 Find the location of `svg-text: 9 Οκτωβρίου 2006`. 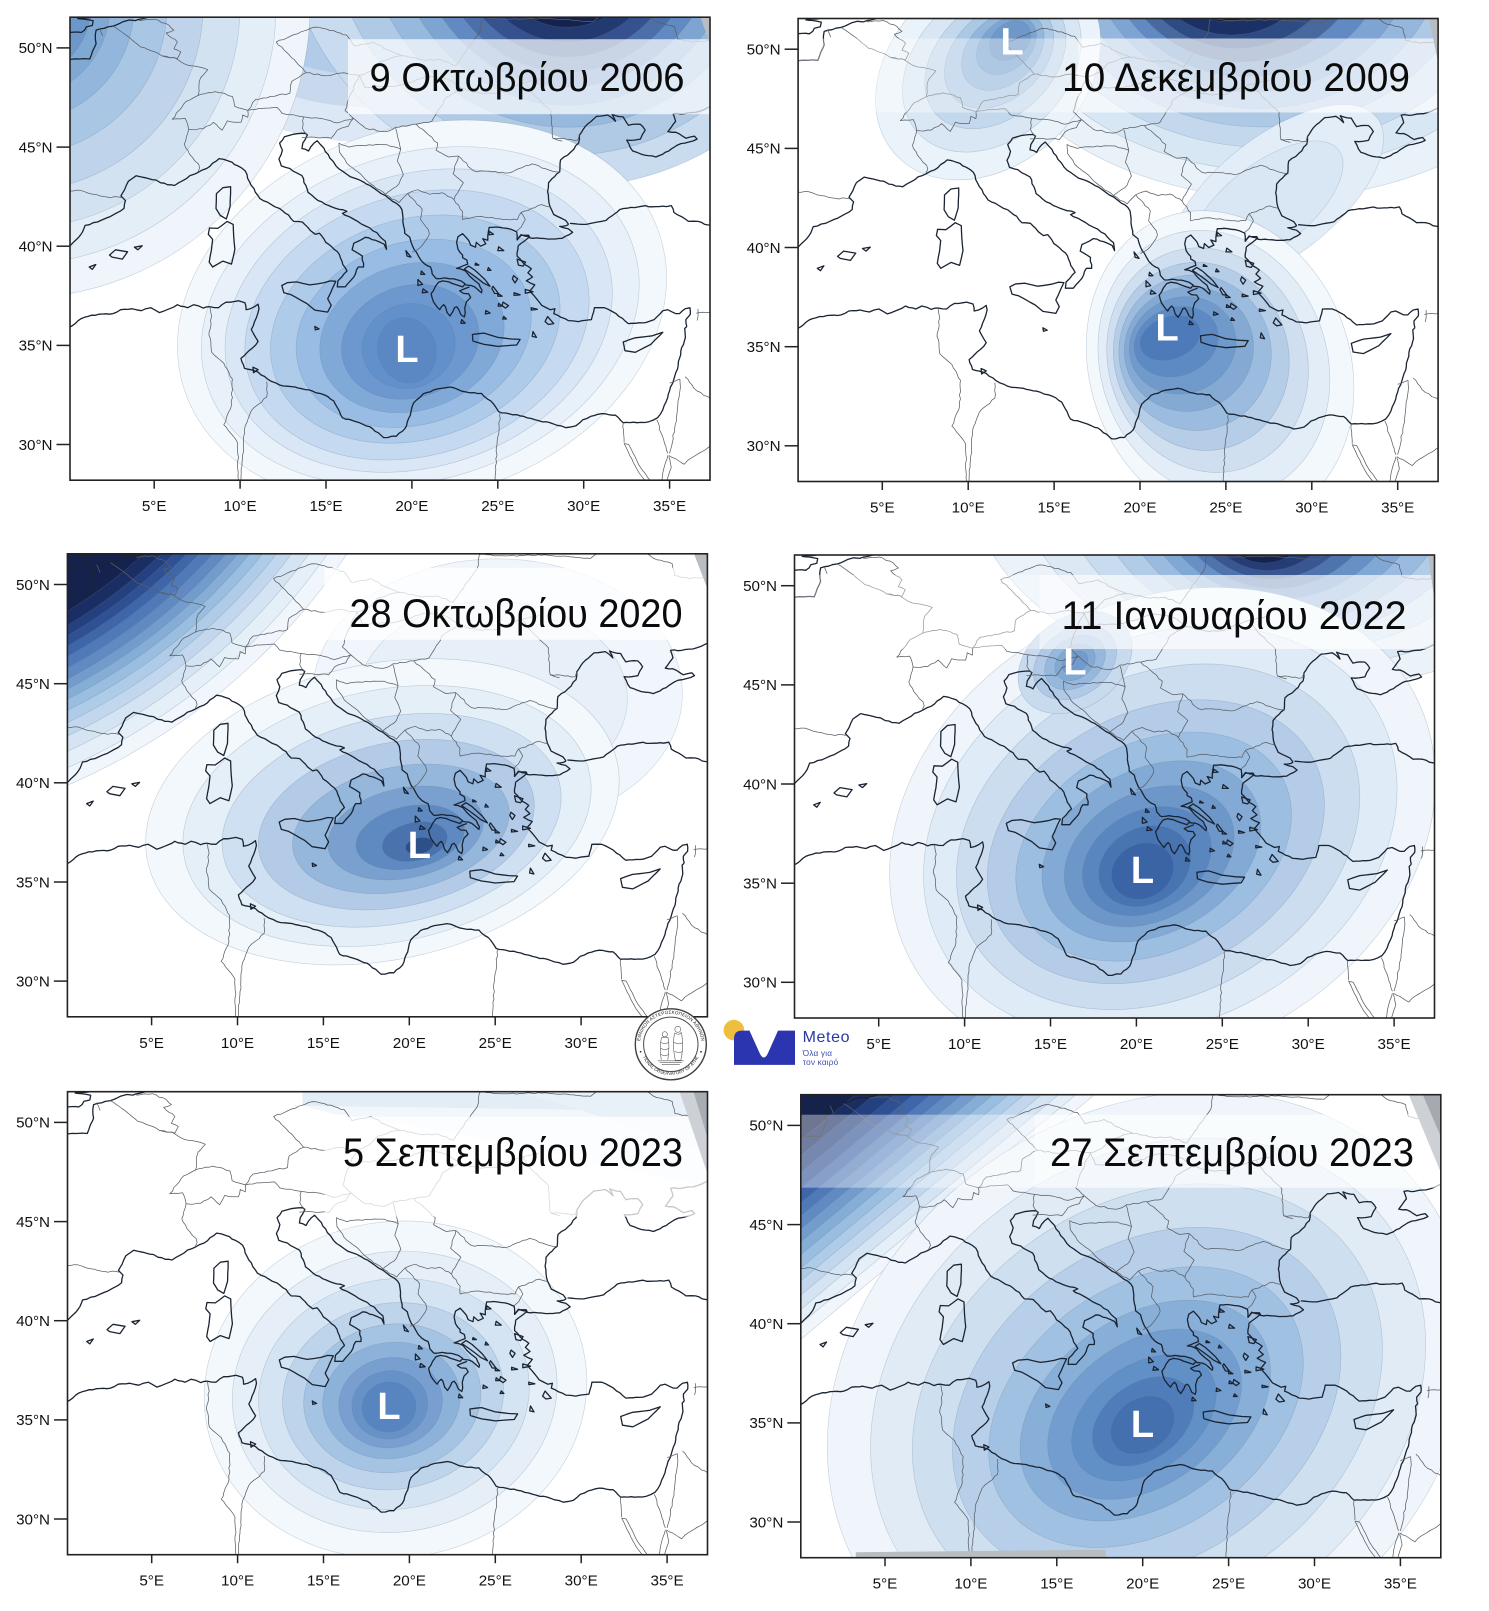

svg-text: 9 Οκτωβρίου 2006 is located at coordinates (527, 78).